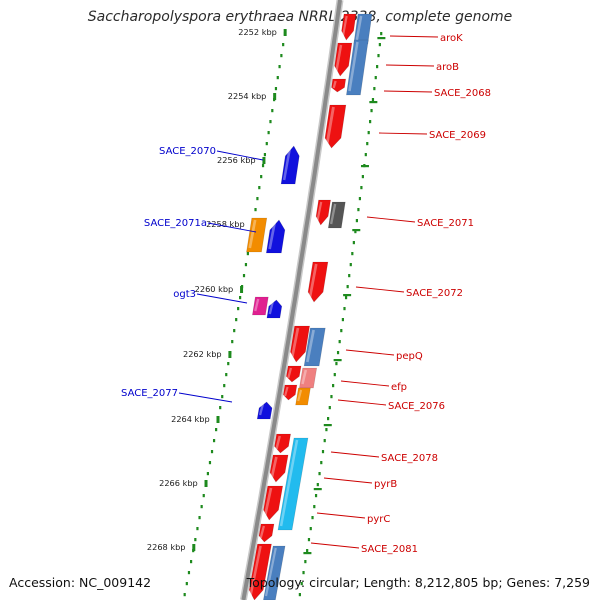  Describe the element at coordinates (319, 211) in the screenshot. I see `gene-sace-2071-highlight` at that location.